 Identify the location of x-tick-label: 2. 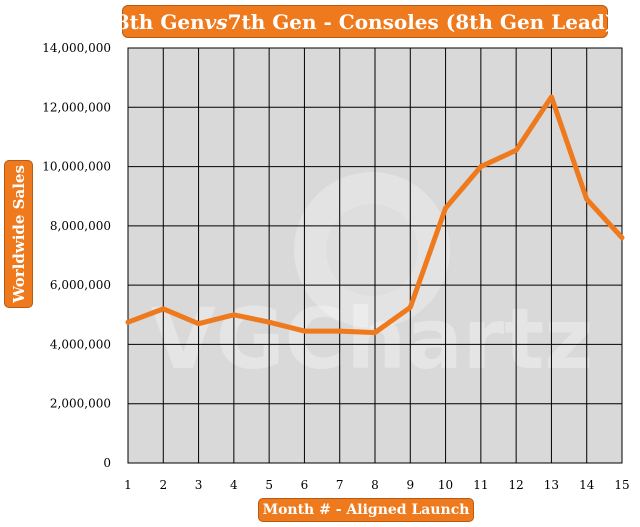
(163, 485).